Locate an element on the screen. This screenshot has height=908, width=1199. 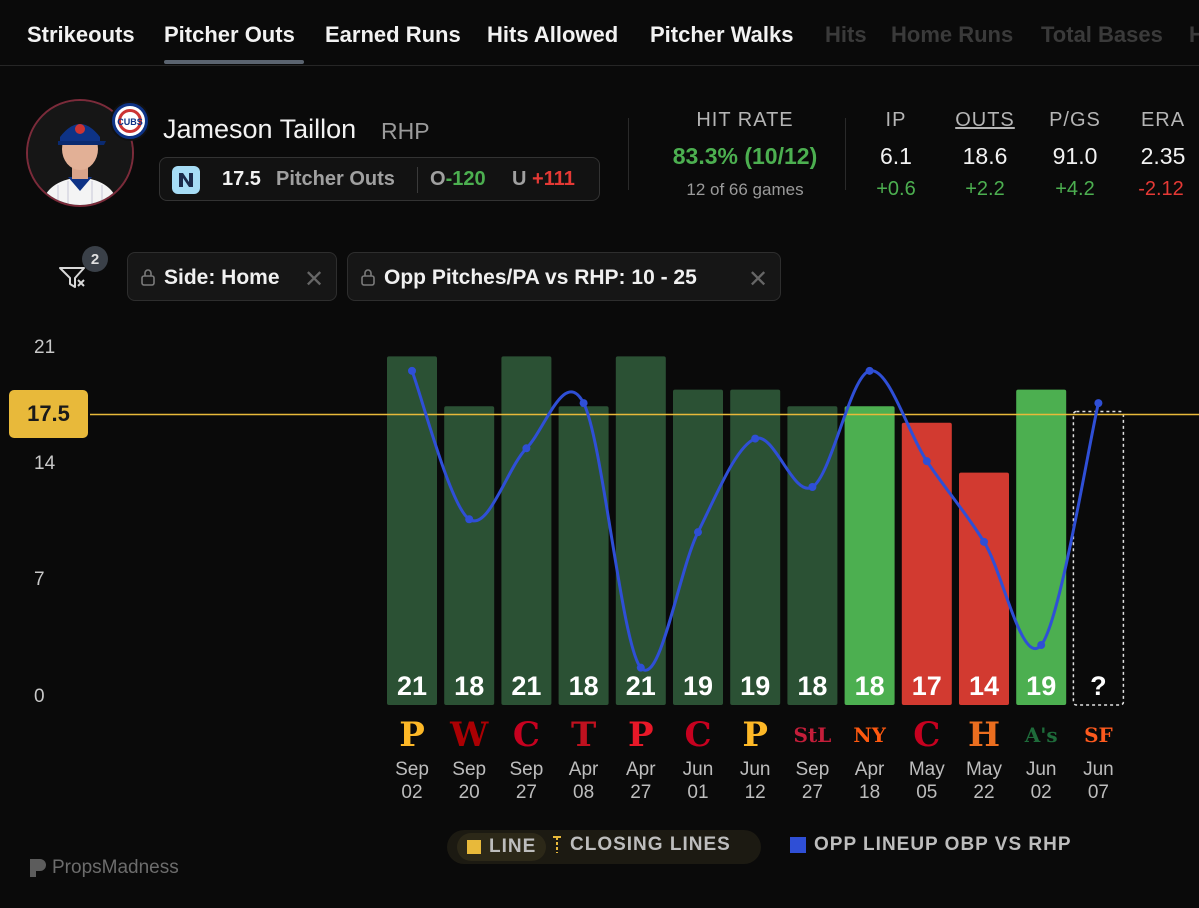
stat-header-era: ERA is located at coordinates (1163, 120).